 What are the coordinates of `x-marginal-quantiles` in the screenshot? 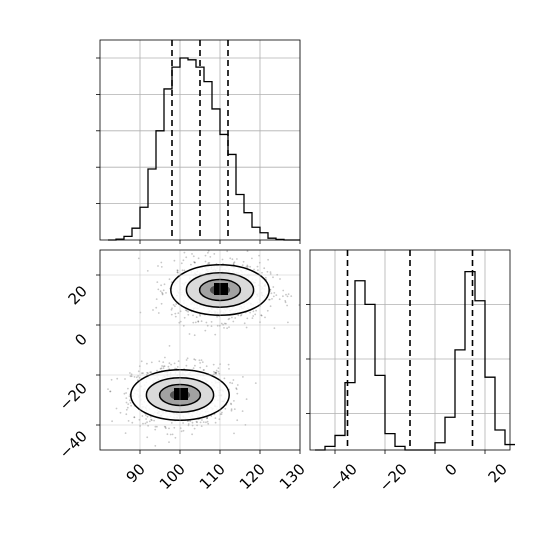 It's located at (200, 140).